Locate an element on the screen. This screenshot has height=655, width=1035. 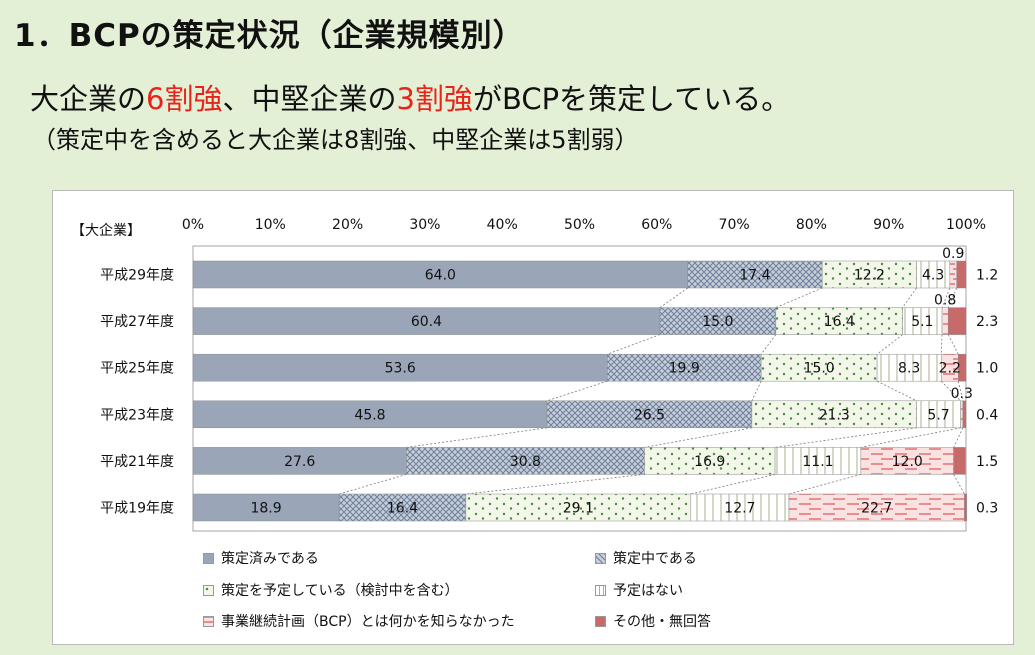
legend-label: その他・無回答 is located at coordinates (662, 622).